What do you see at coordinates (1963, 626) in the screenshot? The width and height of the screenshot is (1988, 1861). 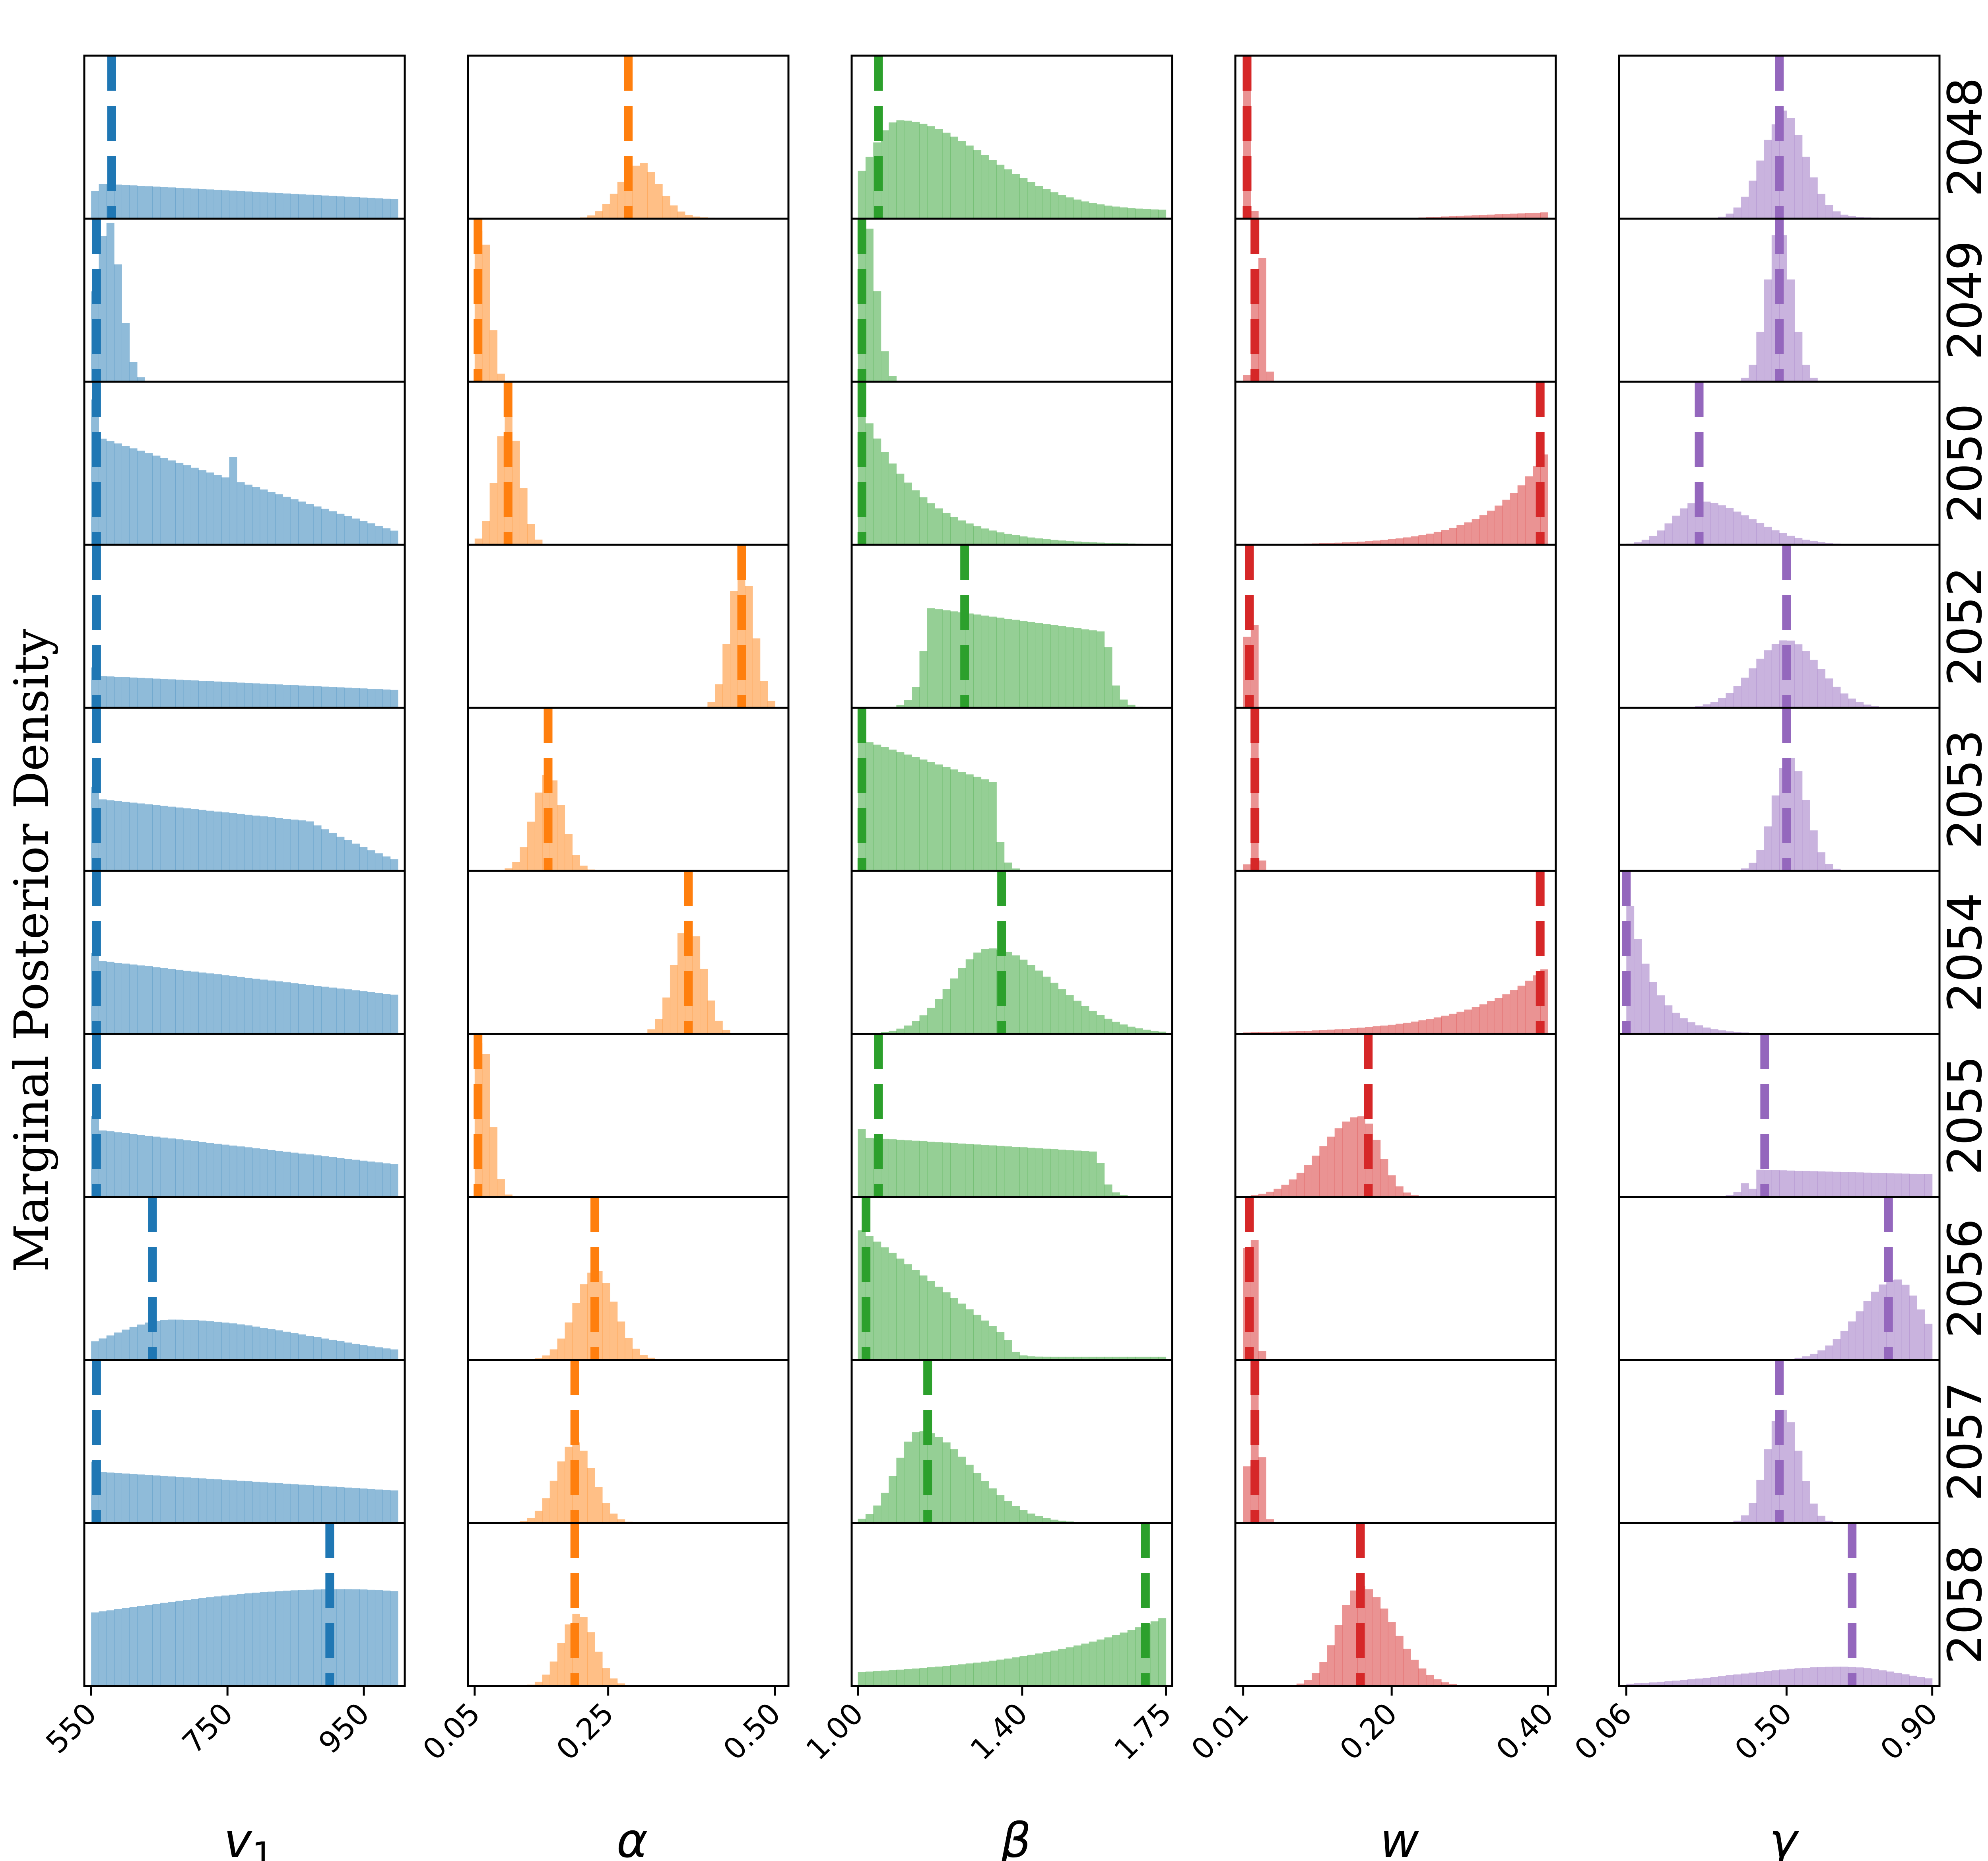 I see `row-label-2052: 2052` at bounding box center [1963, 626].